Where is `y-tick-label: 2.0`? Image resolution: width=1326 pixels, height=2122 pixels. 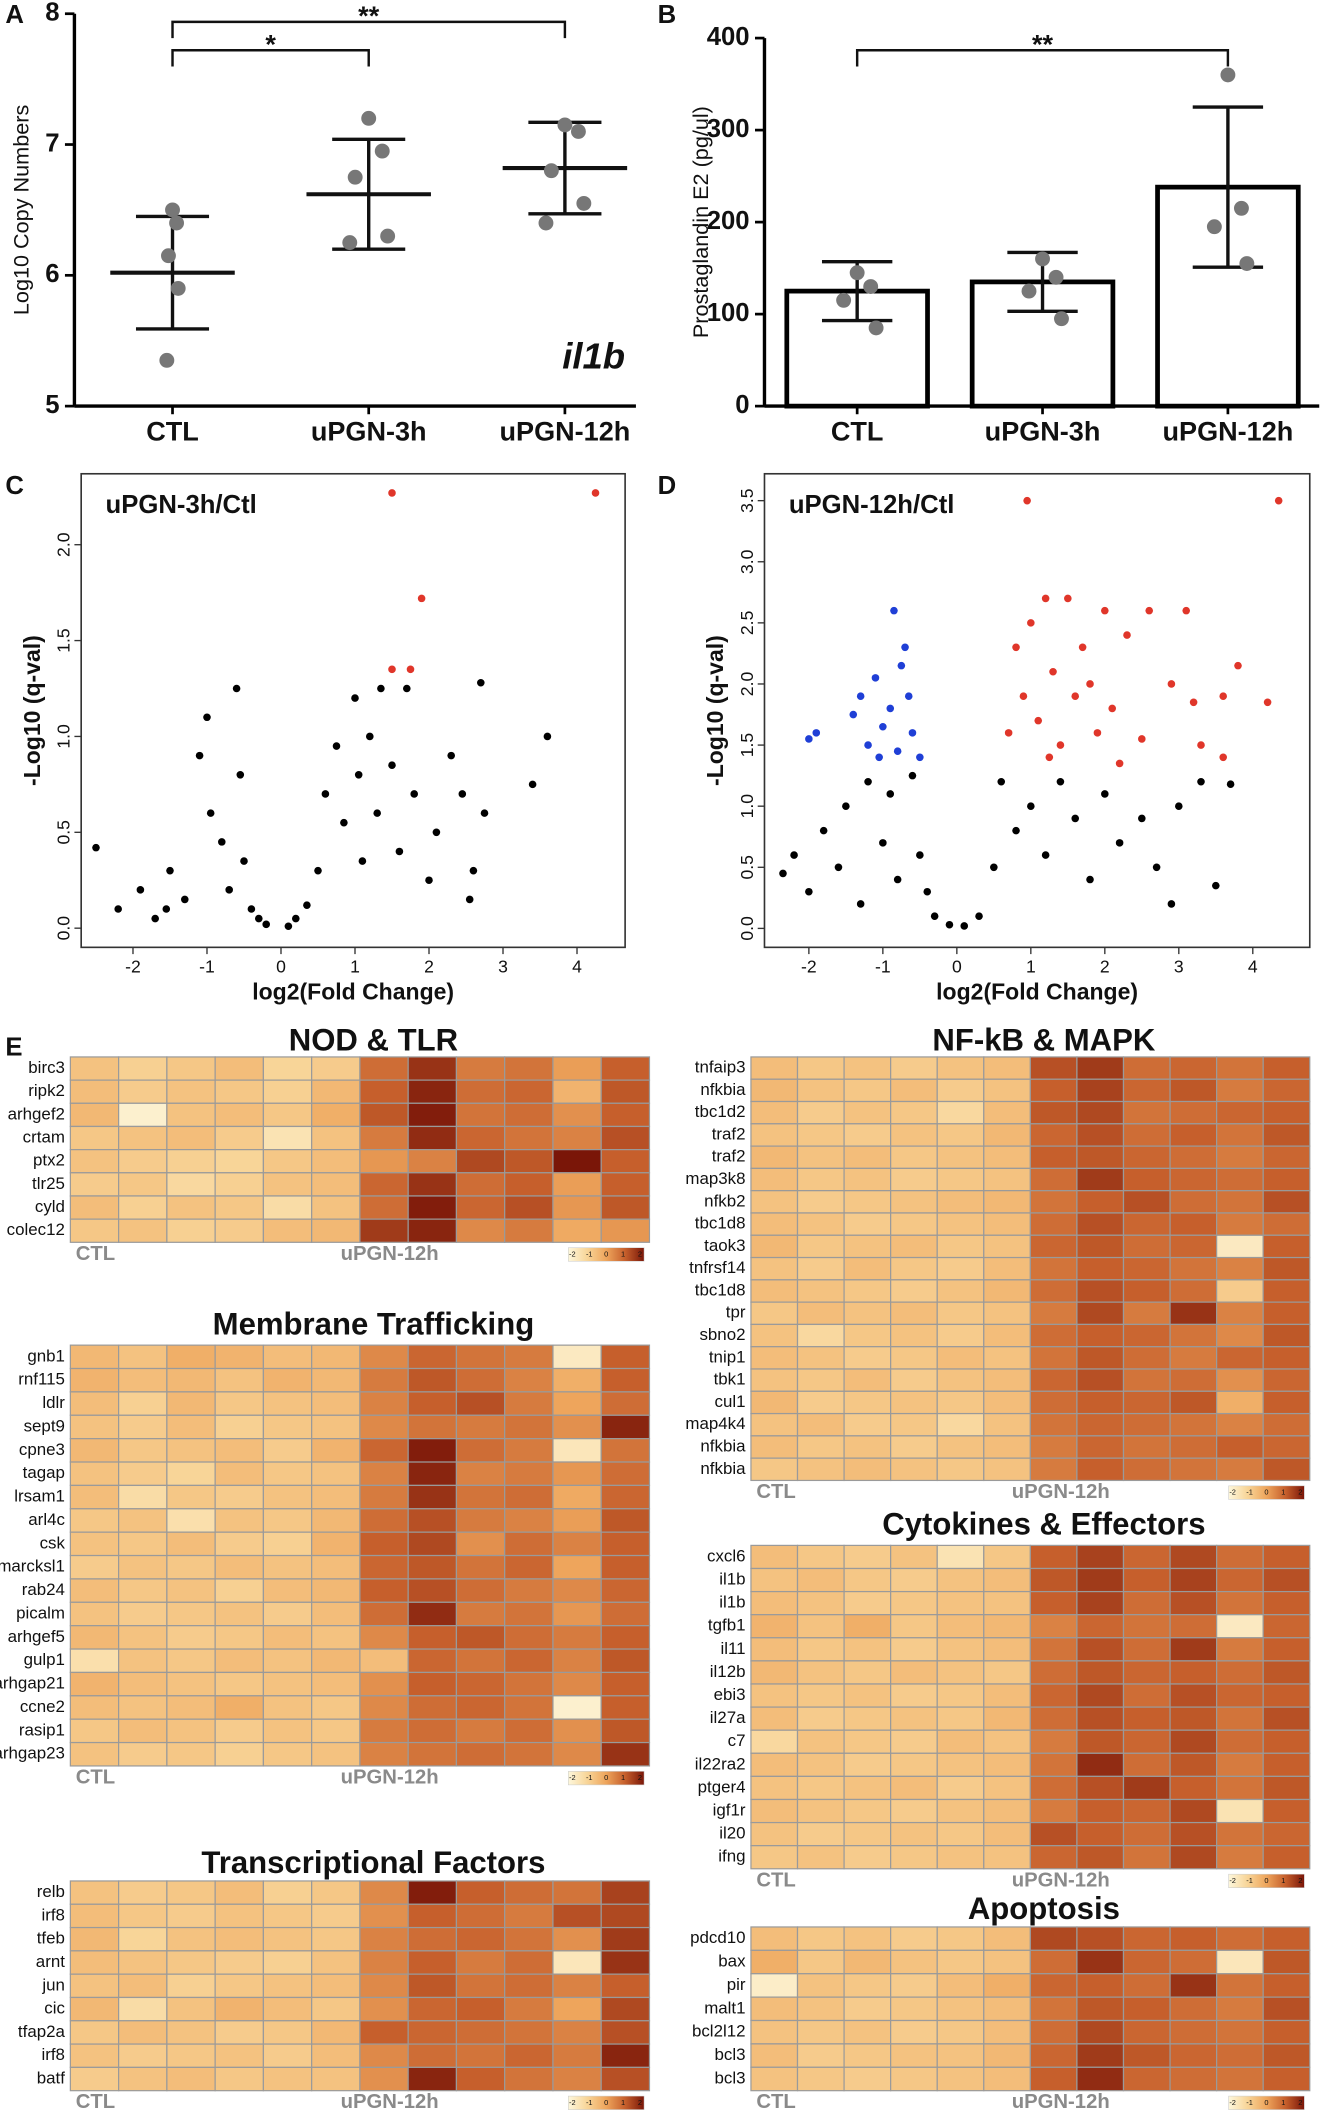 y-tick-label: 2.0 is located at coordinates (747, 684).